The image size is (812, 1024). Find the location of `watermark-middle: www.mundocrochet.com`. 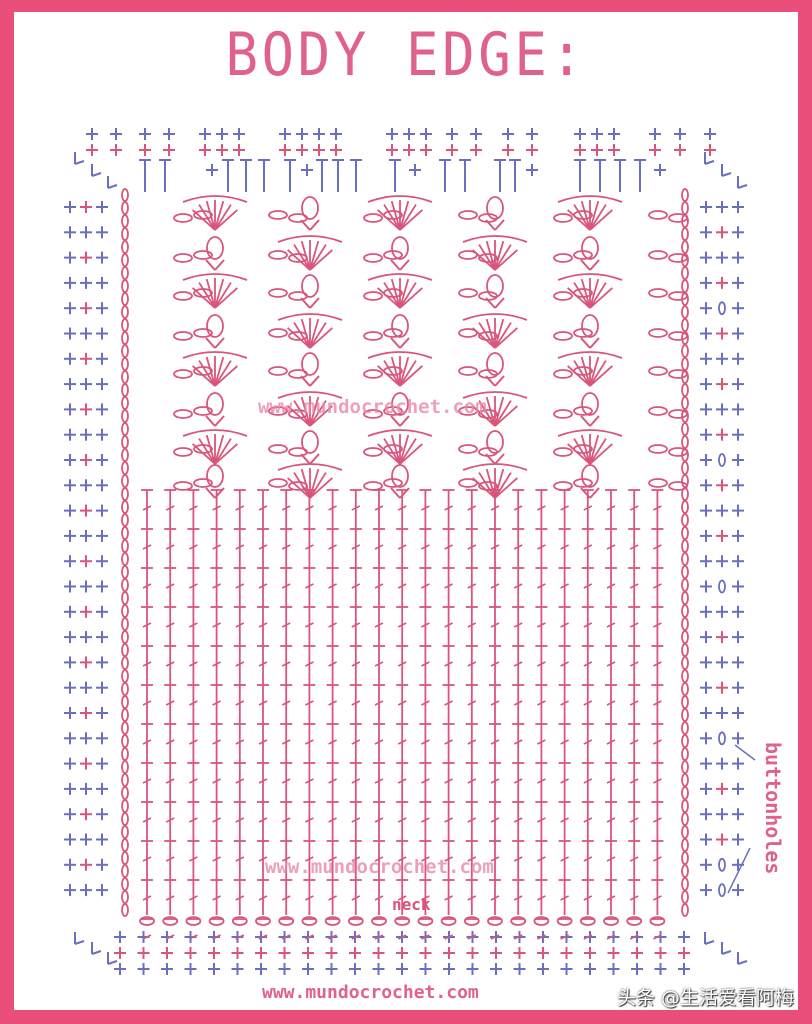

watermark-middle: www.mundocrochet.com is located at coordinates (372, 407).